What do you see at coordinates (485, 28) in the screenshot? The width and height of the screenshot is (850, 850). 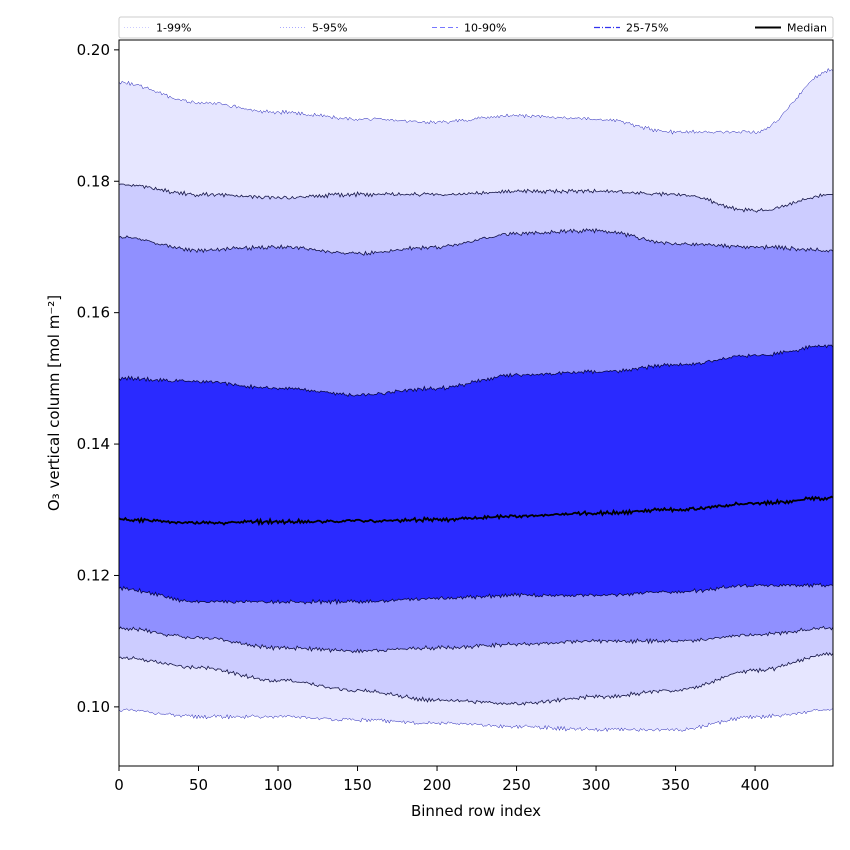 I see `legend-label: 10-90%` at bounding box center [485, 28].